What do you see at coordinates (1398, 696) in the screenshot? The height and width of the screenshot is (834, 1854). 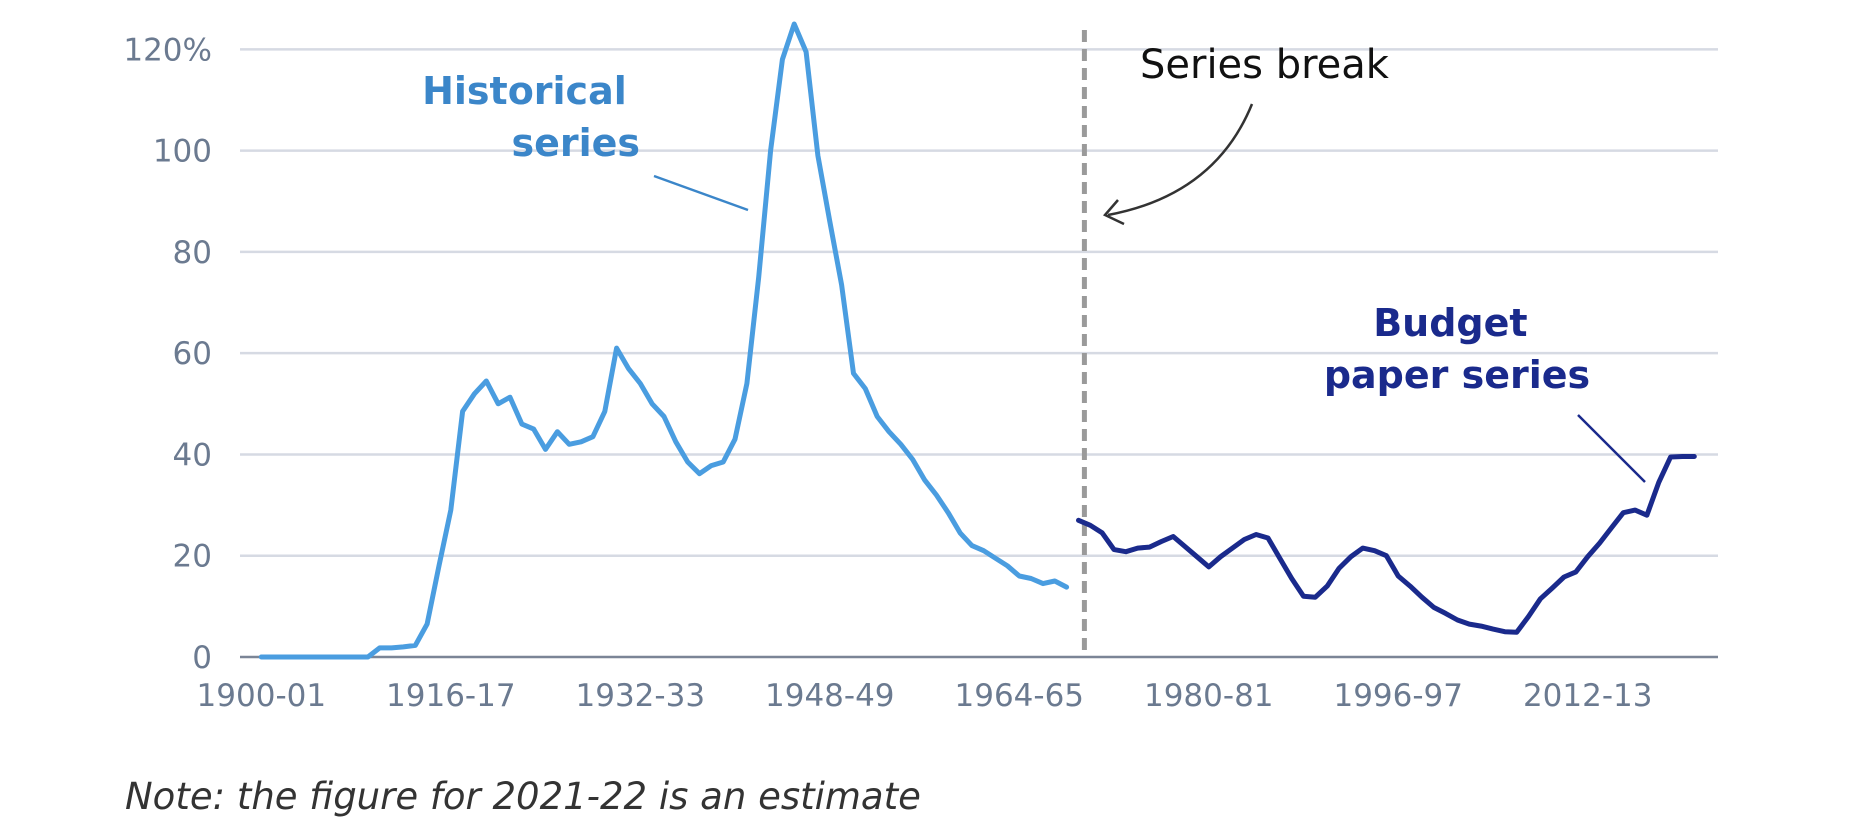 I see `x-tick-label: 1996-97` at bounding box center [1398, 696].